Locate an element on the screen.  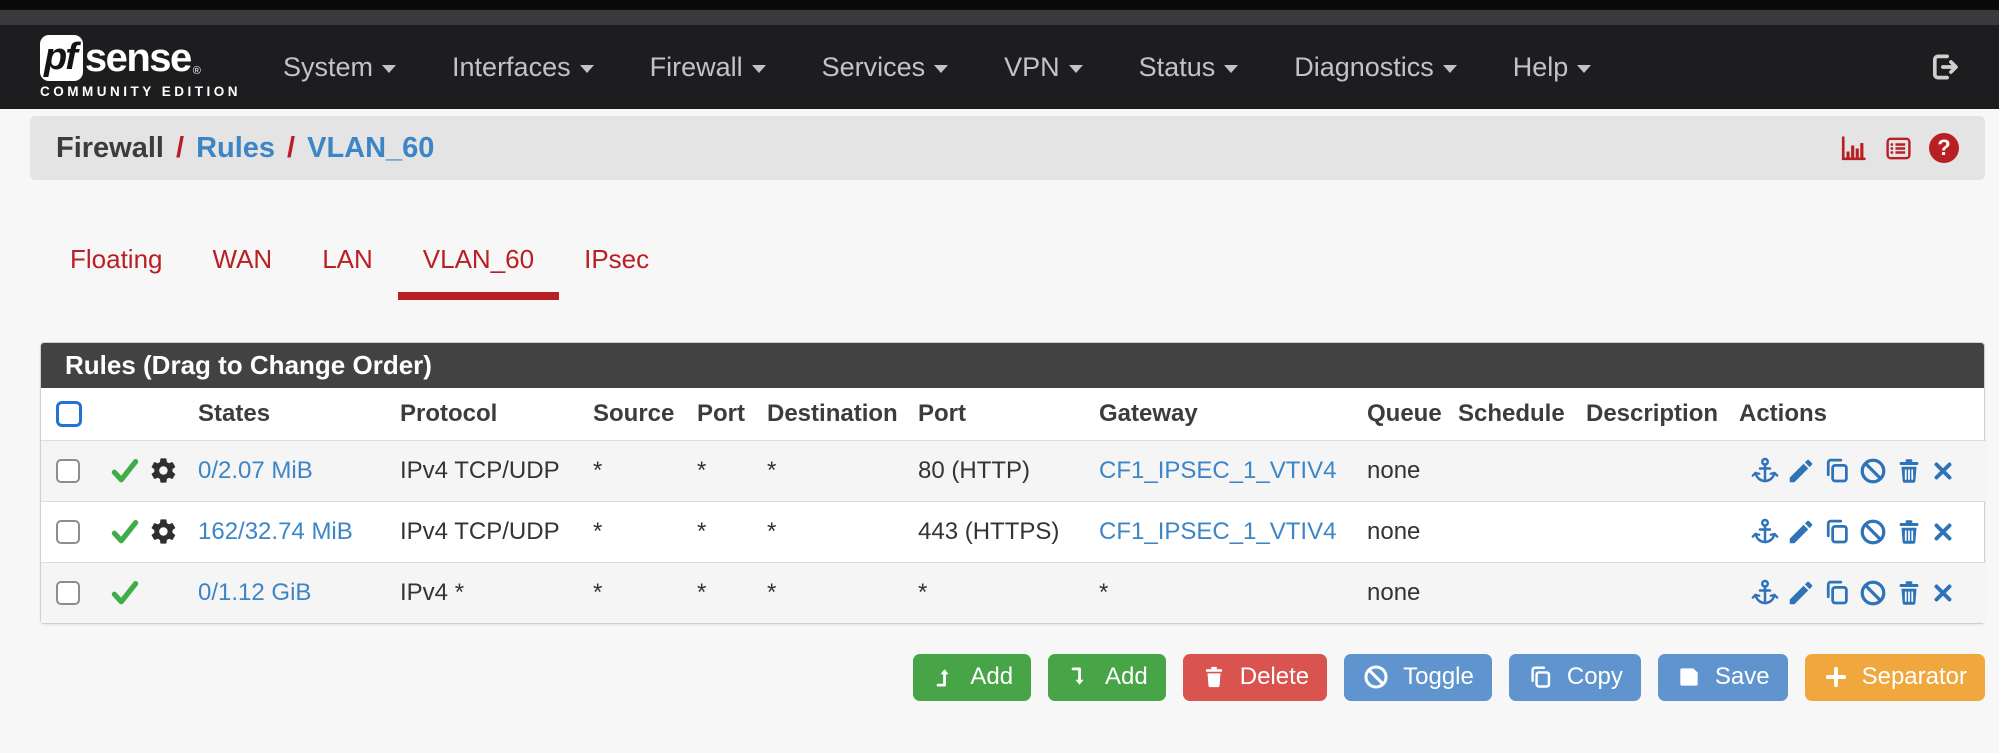
cell-dest-port: 443 (HTTPS) is located at coordinates (1008, 532).